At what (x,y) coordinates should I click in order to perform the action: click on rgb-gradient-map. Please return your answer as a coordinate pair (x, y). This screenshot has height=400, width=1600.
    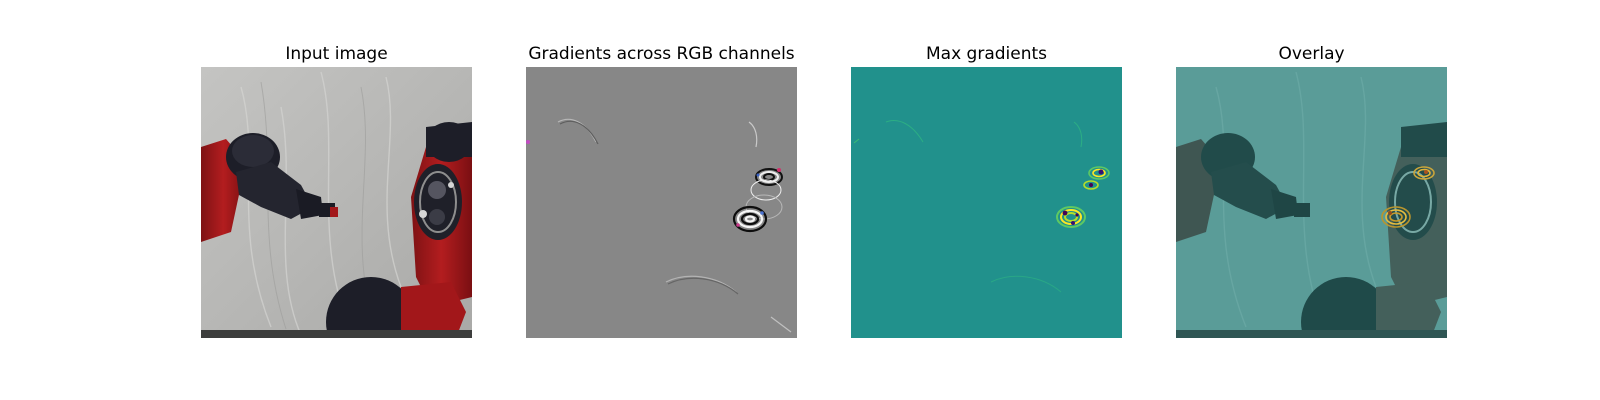
    Looking at the image, I should click on (661, 202).